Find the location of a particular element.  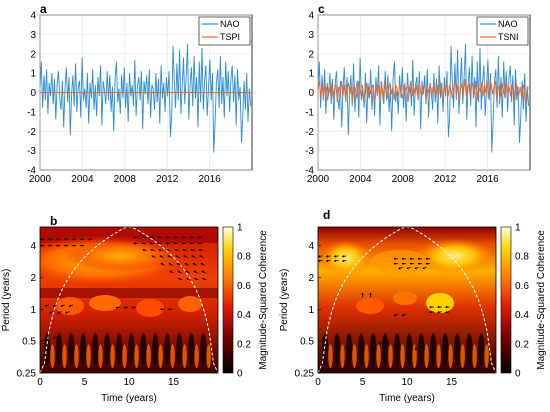

y-tick-label: 0 is located at coordinates (33, 93).